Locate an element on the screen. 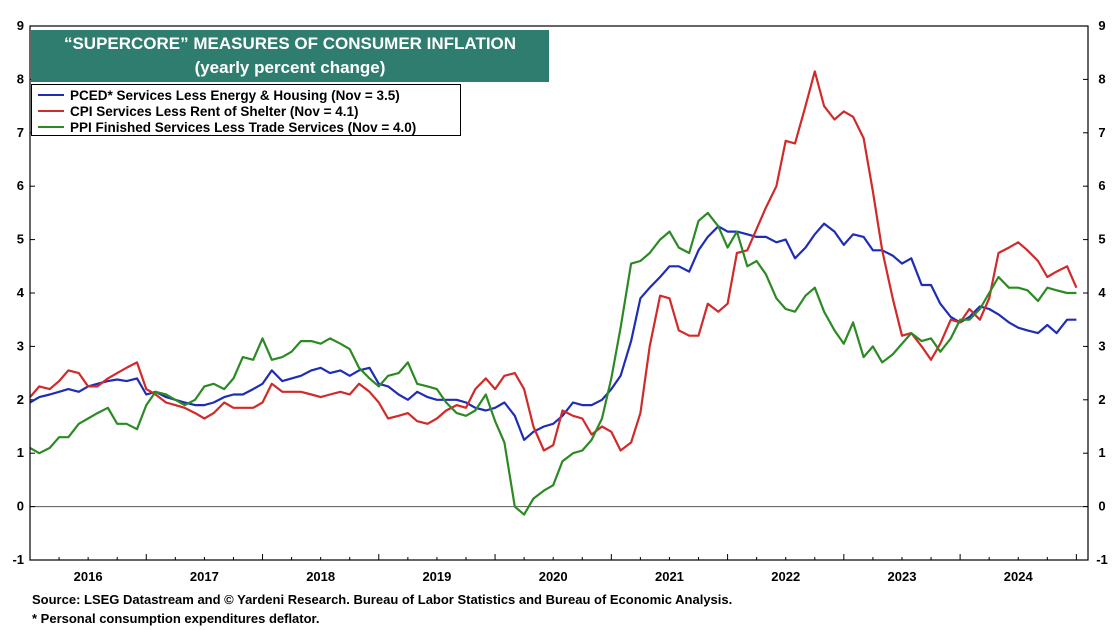 The width and height of the screenshot is (1120, 630). y-axis-right: -1 0 1 2 3 4 5 6 7 8 9 is located at coordinates (1102, 292).